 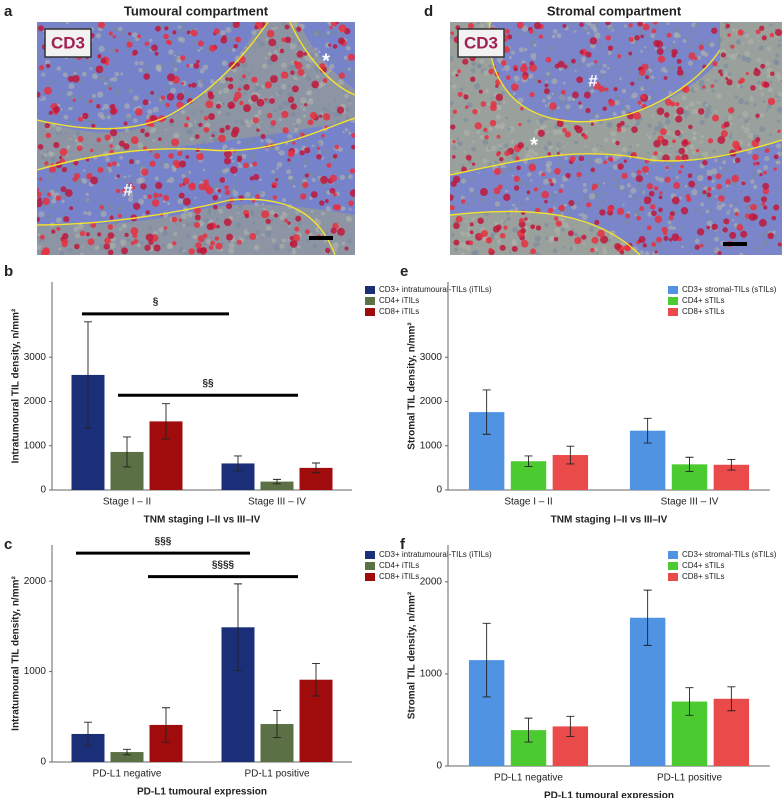 What do you see at coordinates (616, 157) in the screenshot?
I see `boundary` at bounding box center [616, 157].